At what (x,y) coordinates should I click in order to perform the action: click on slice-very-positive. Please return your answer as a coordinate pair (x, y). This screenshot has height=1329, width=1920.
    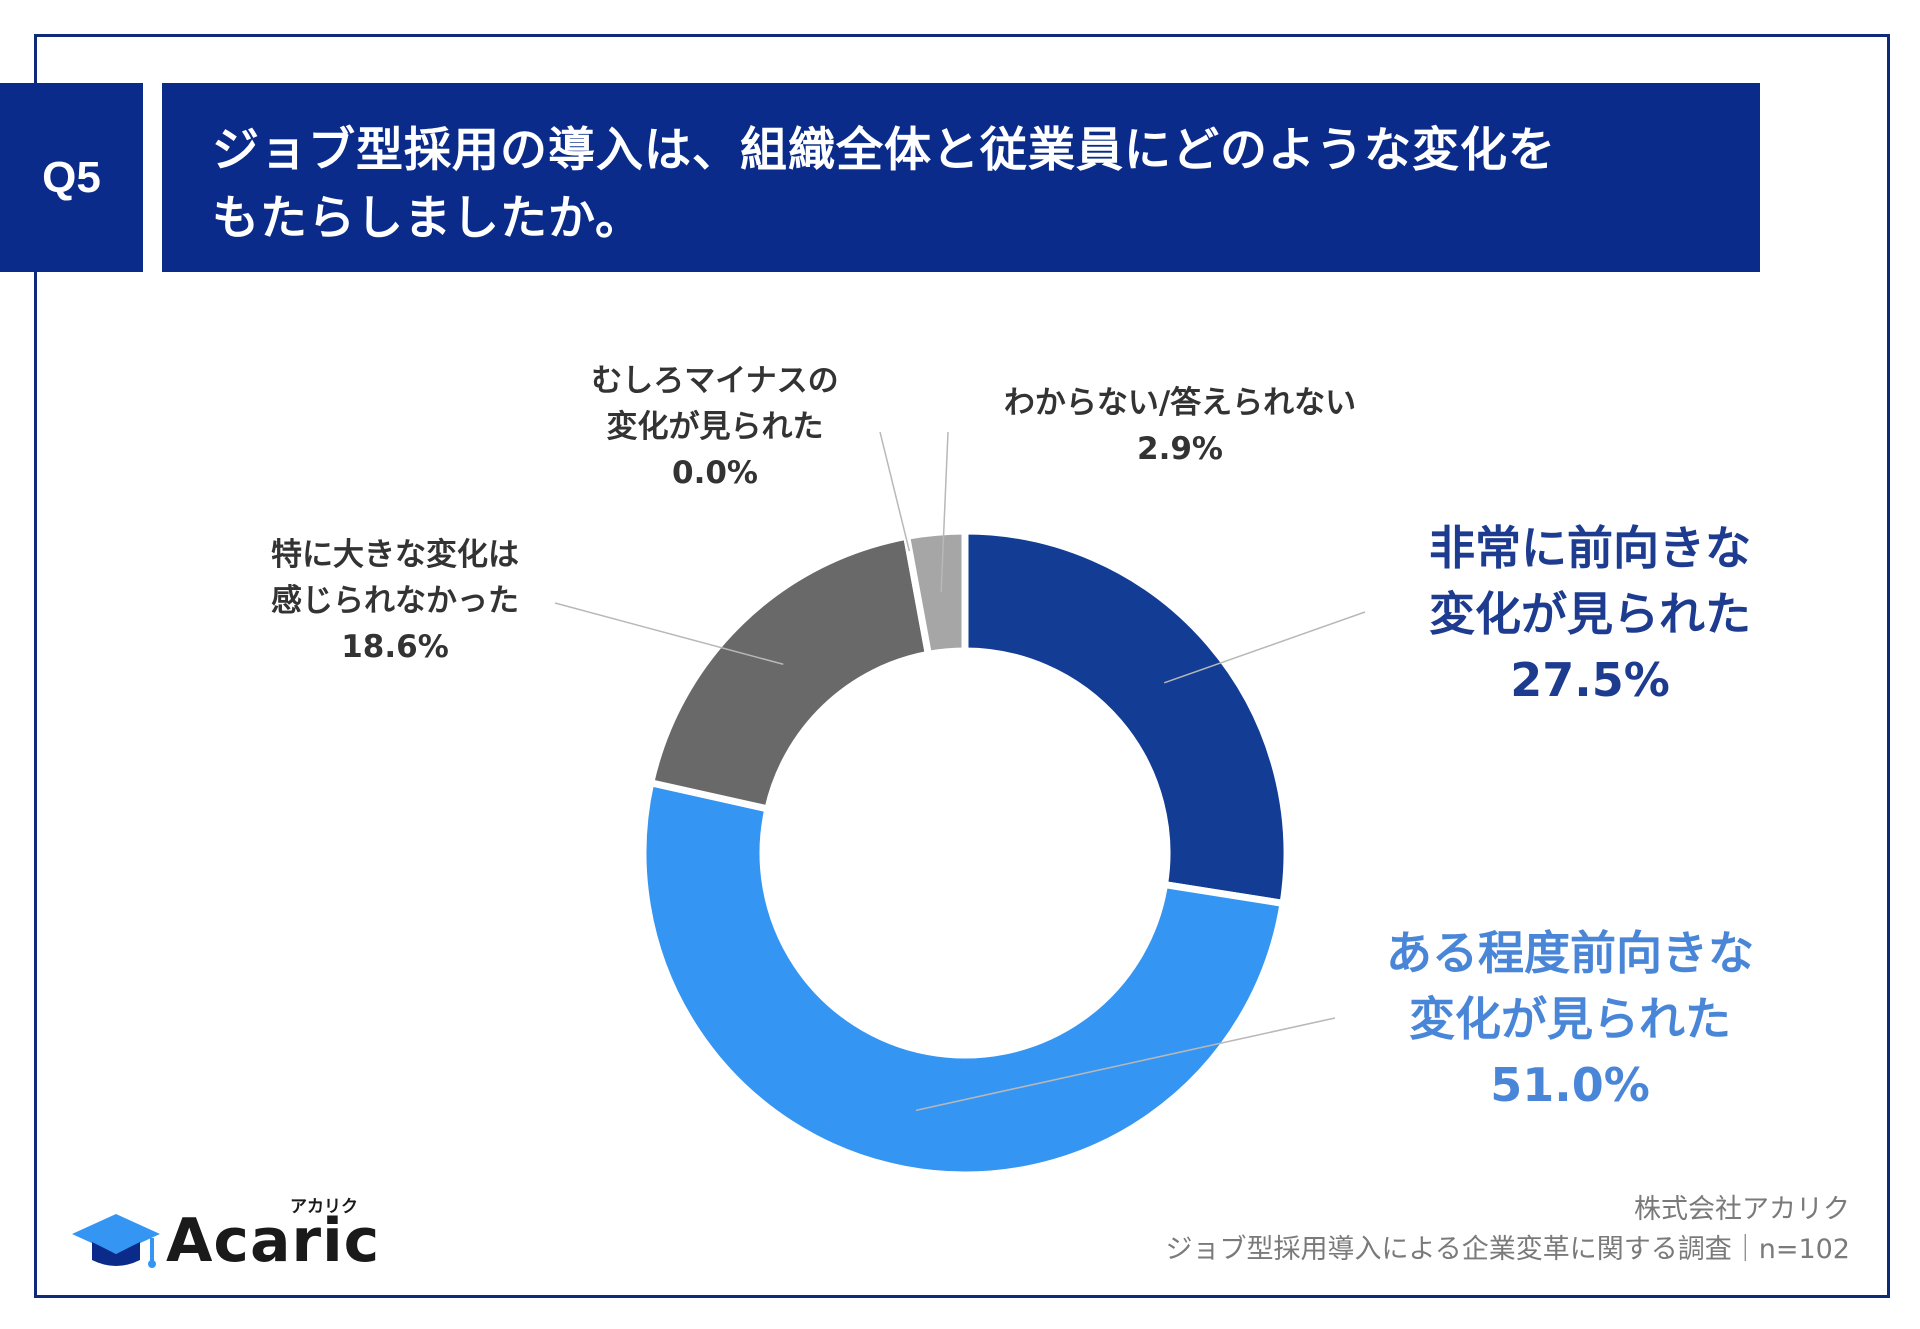
    Looking at the image, I should click on (1126, 717).